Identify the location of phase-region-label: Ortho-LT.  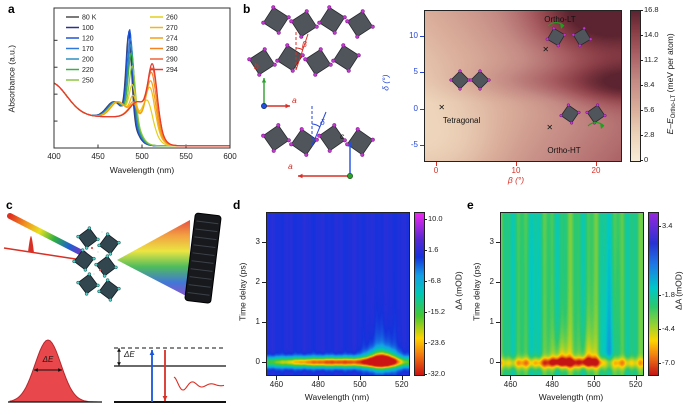
(560, 19).